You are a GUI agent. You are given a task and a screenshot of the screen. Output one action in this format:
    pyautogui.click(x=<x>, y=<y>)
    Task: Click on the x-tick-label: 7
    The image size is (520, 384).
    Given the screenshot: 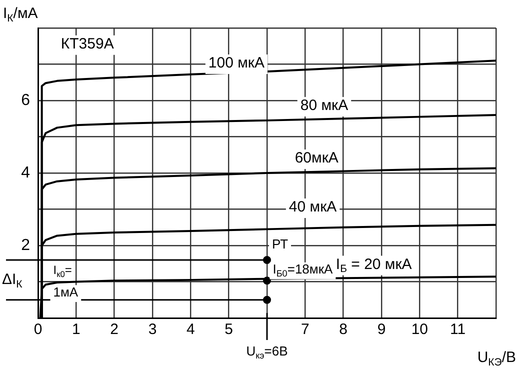 What is the action you would take?
    pyautogui.click(x=305, y=329)
    